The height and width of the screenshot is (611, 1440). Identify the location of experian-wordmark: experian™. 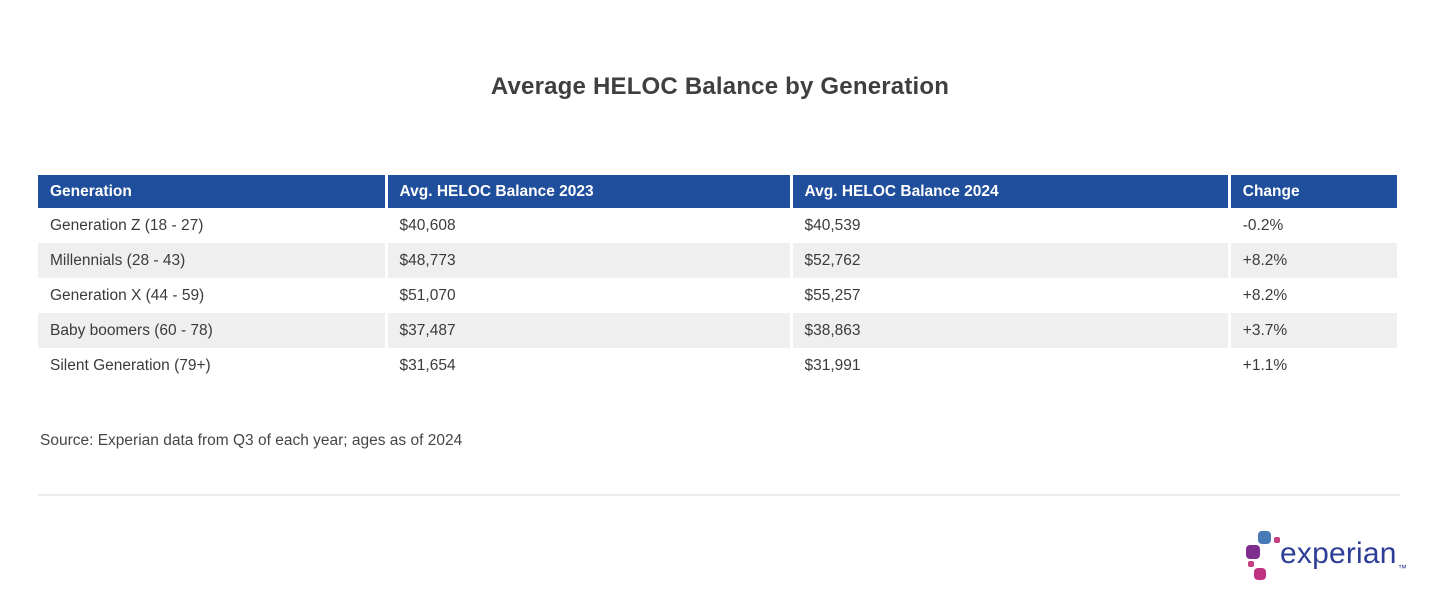
(1343, 557).